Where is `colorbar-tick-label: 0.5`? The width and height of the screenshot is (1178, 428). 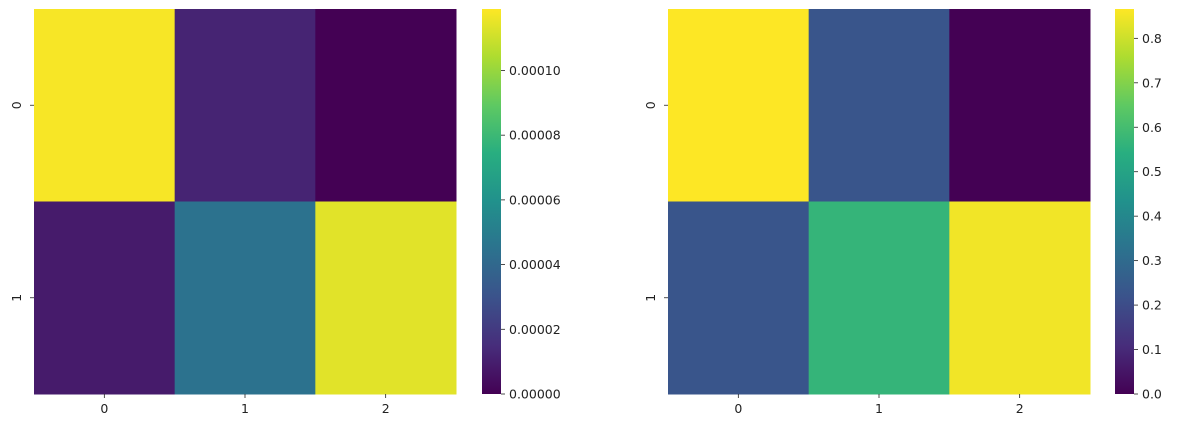
colorbar-tick-label: 0.5 is located at coordinates (1152, 171).